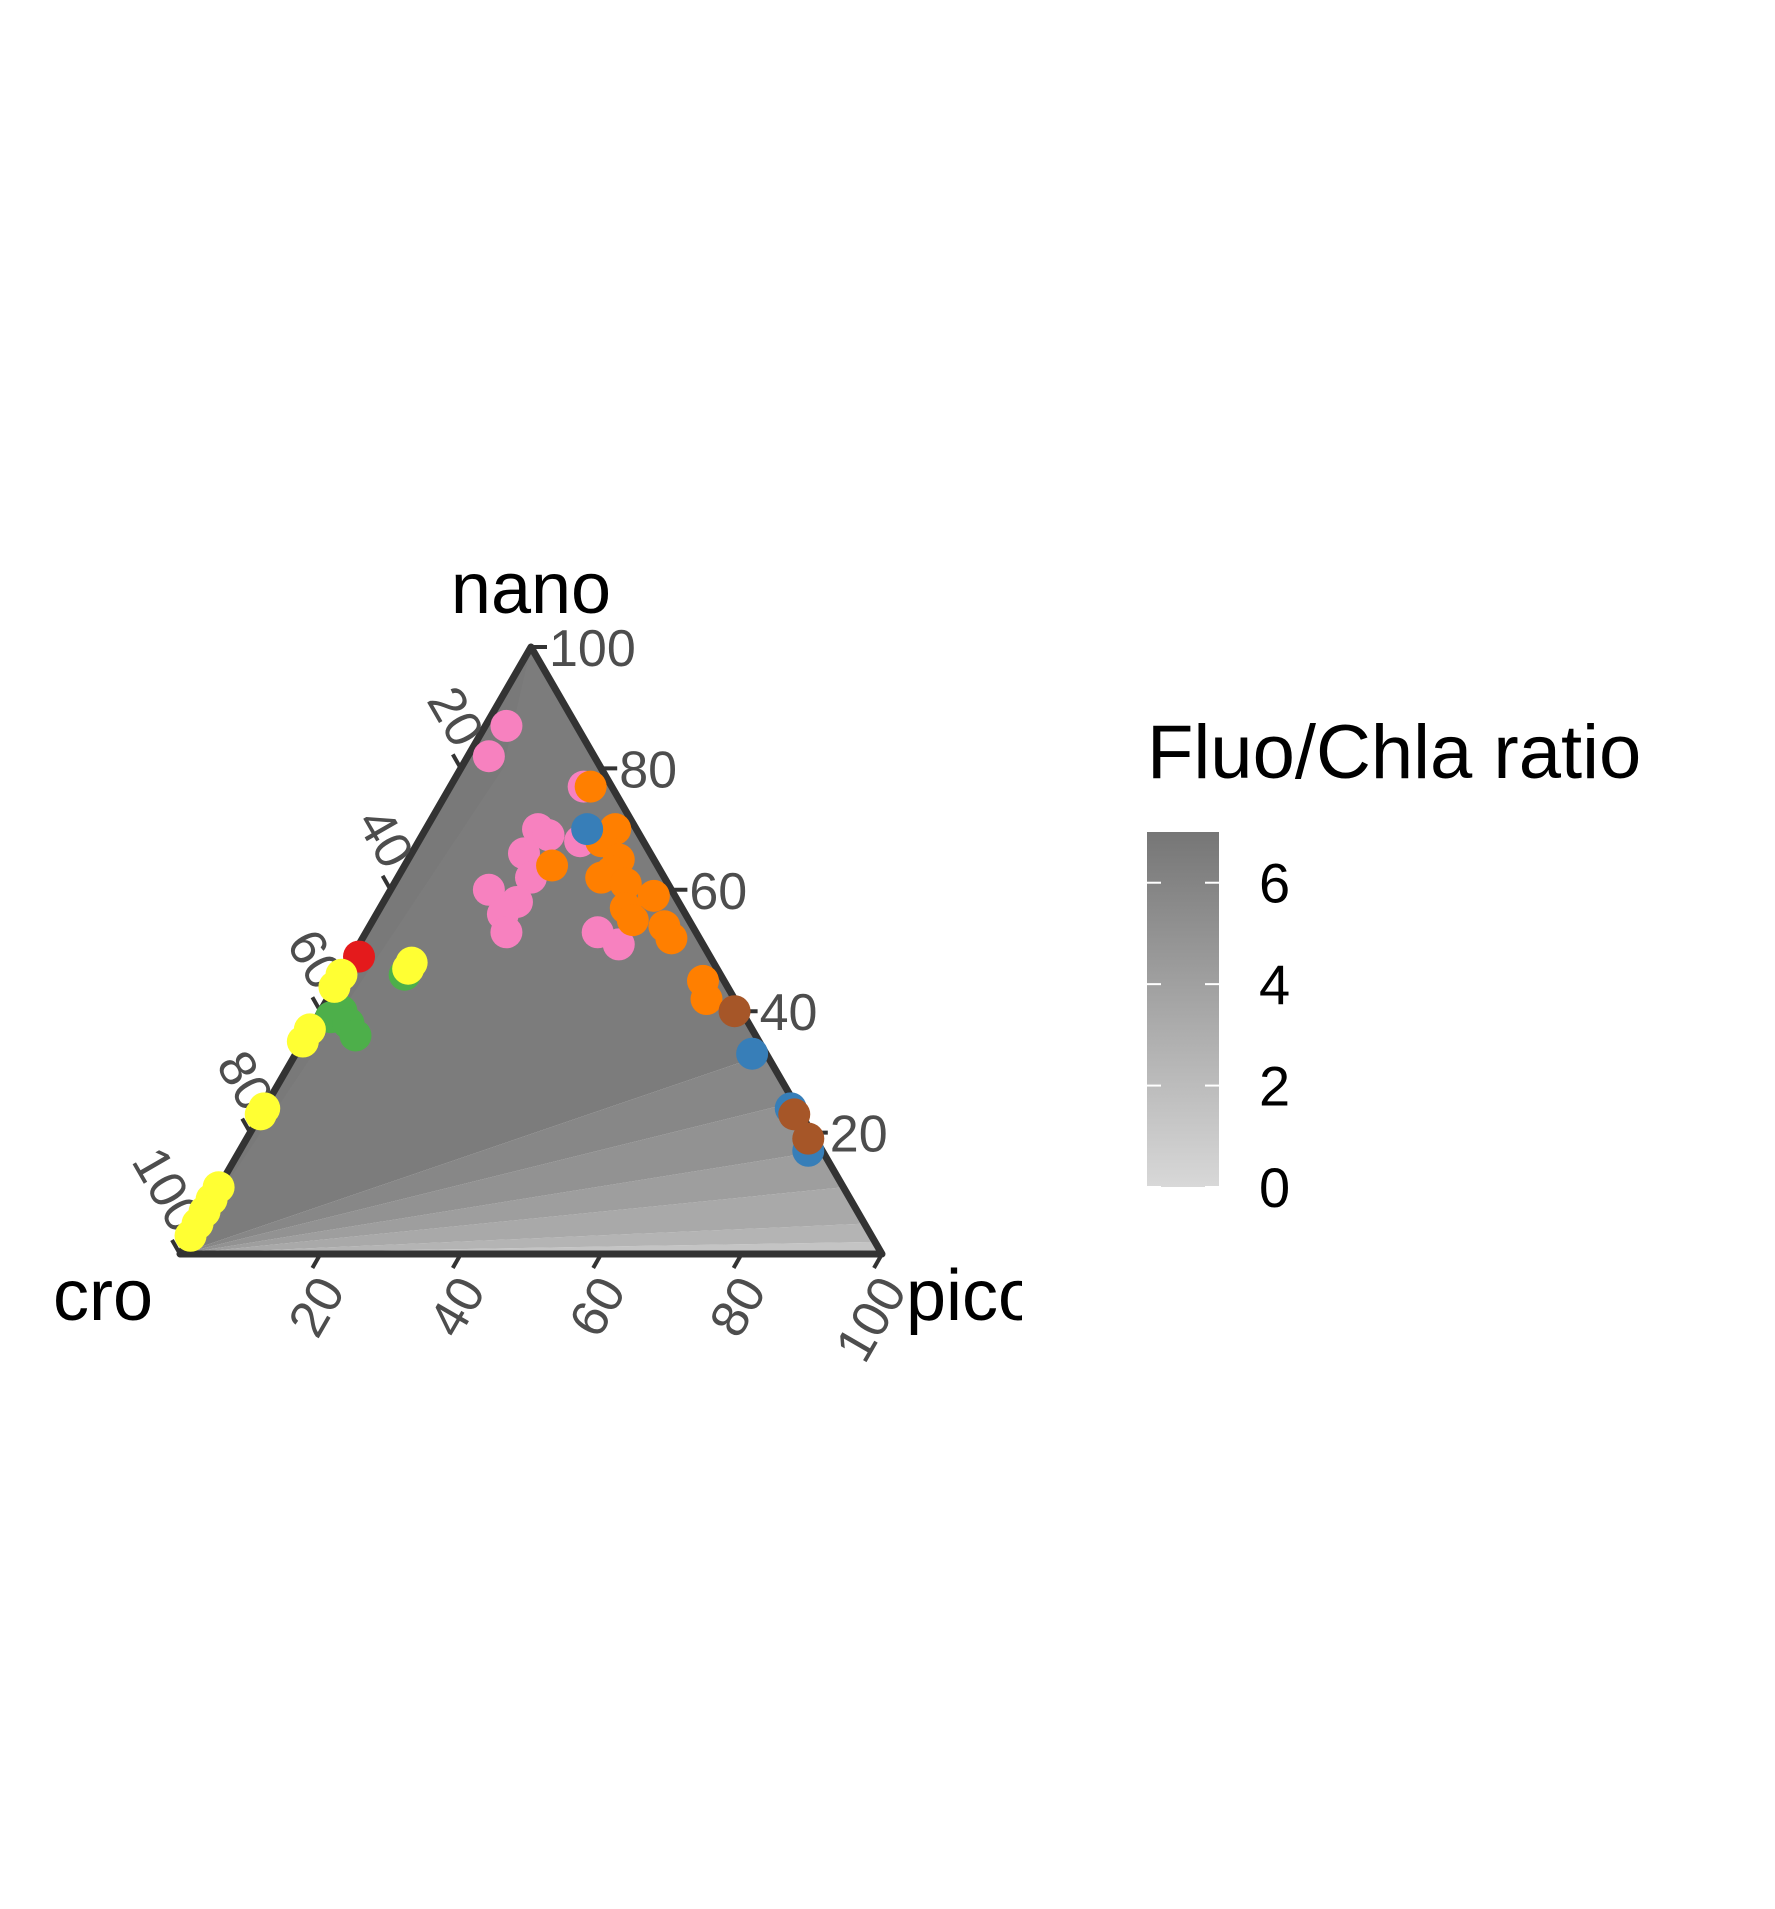 The width and height of the screenshot is (1775, 1909). Describe the element at coordinates (1274, 984) in the screenshot. I see `legend-tick-label: 4` at that location.